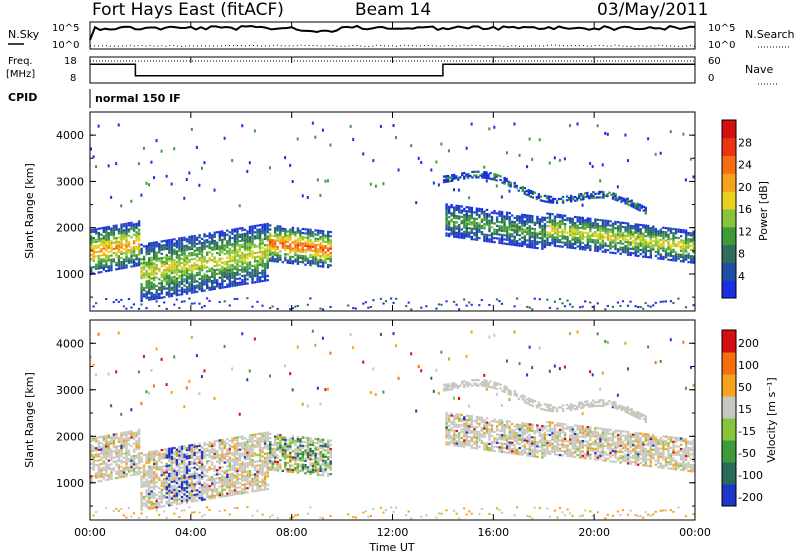  I want to click on station-title: Fort Hays East (fitACF), so click(188, 10).